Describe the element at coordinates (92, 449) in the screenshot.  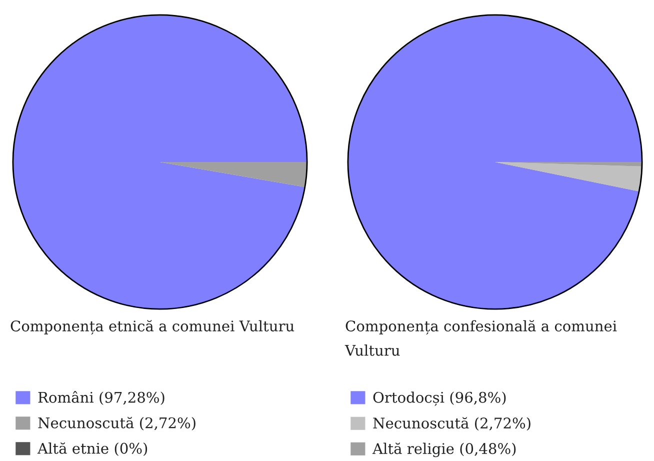
I see `legend-label: Altă etnie (0%)` at that location.